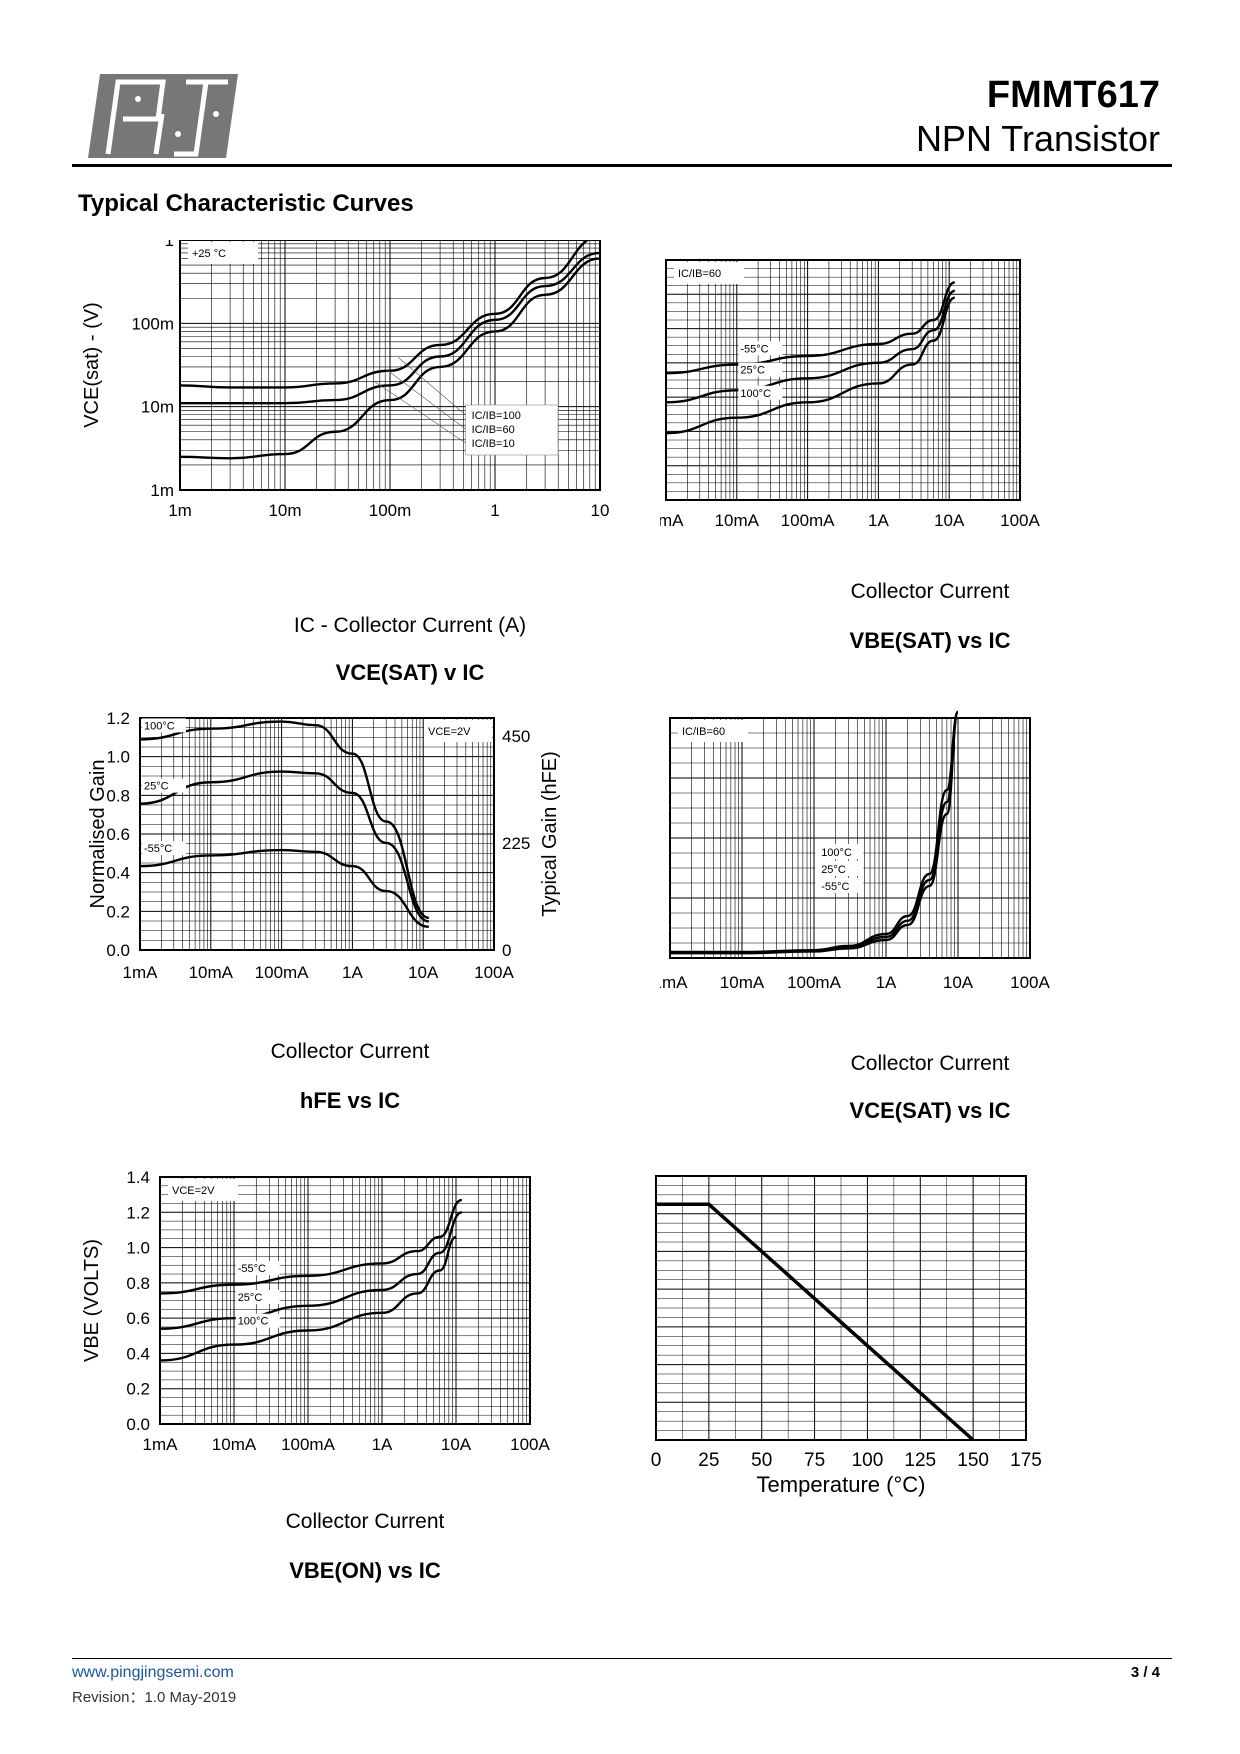  What do you see at coordinates (152, 323) in the screenshot?
I see `y-tick-label: 100m` at bounding box center [152, 323].